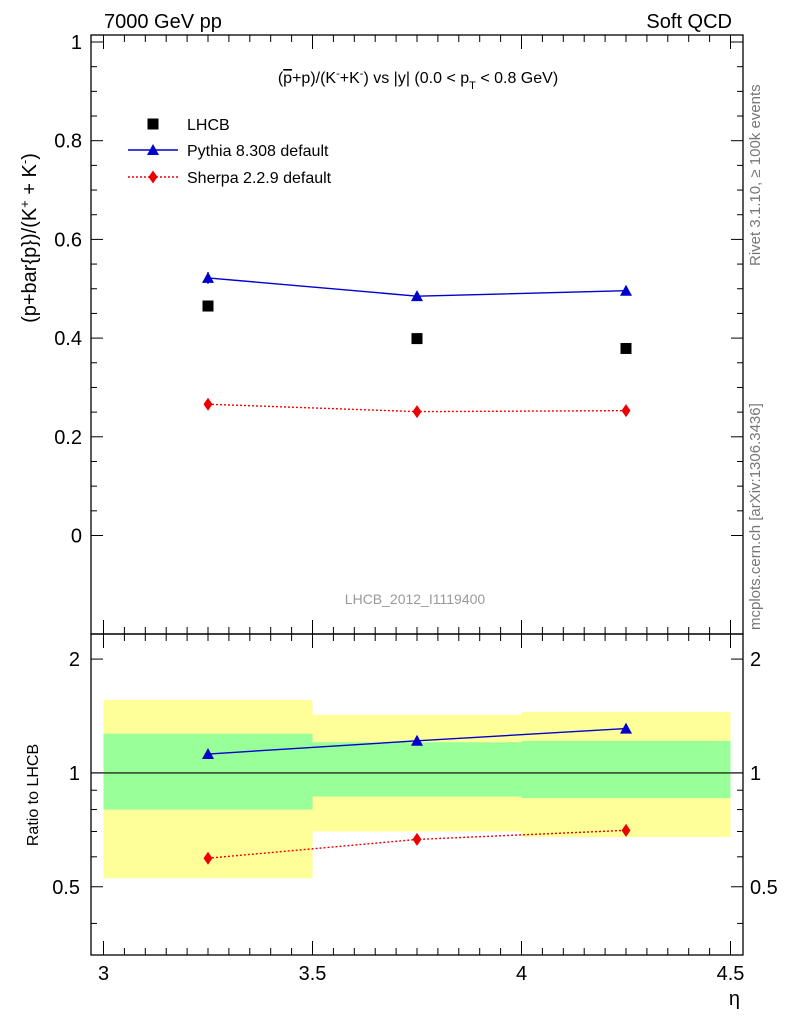 Image resolution: width=786 pixels, height=1024 pixels. Describe the element at coordinates (68, 339) in the screenshot. I see `y-tick-label: 0.4` at that location.